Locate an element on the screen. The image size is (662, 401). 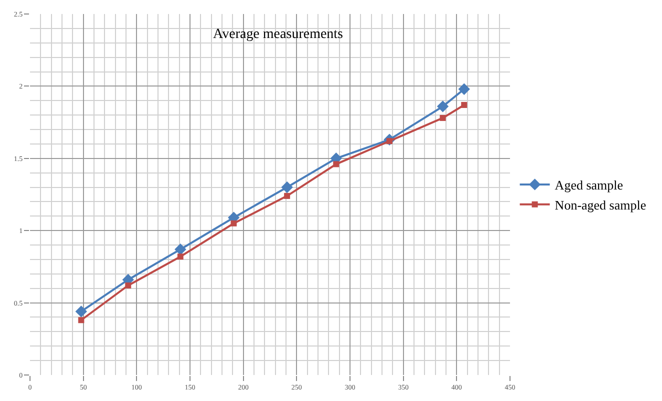
text: Average measurements is located at coordinates (278, 34).